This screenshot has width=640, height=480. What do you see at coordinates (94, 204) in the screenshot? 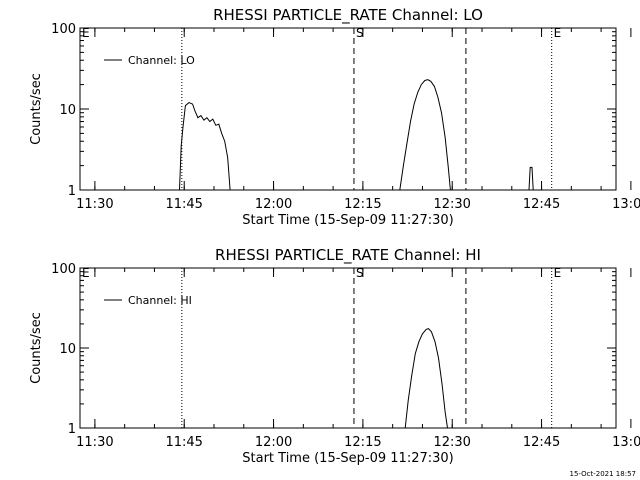
I see `panel-1-x-tick-label: 11:30` at bounding box center [94, 204].